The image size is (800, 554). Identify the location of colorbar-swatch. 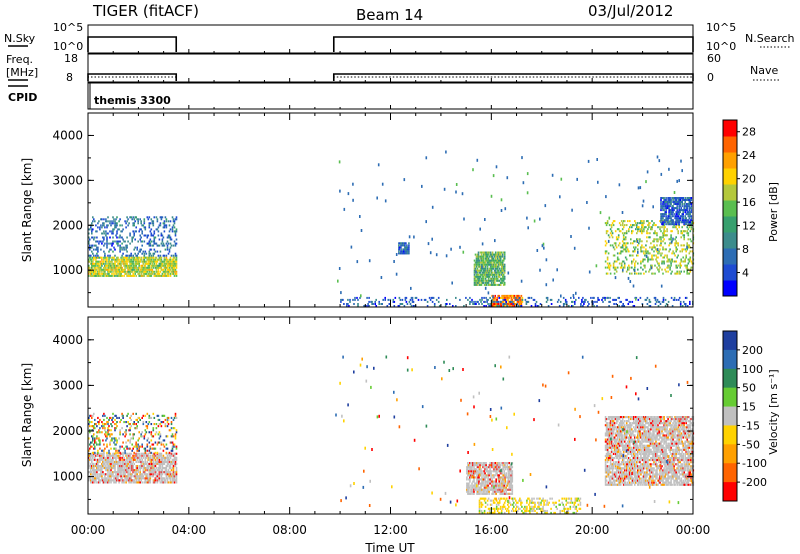
(730, 160).